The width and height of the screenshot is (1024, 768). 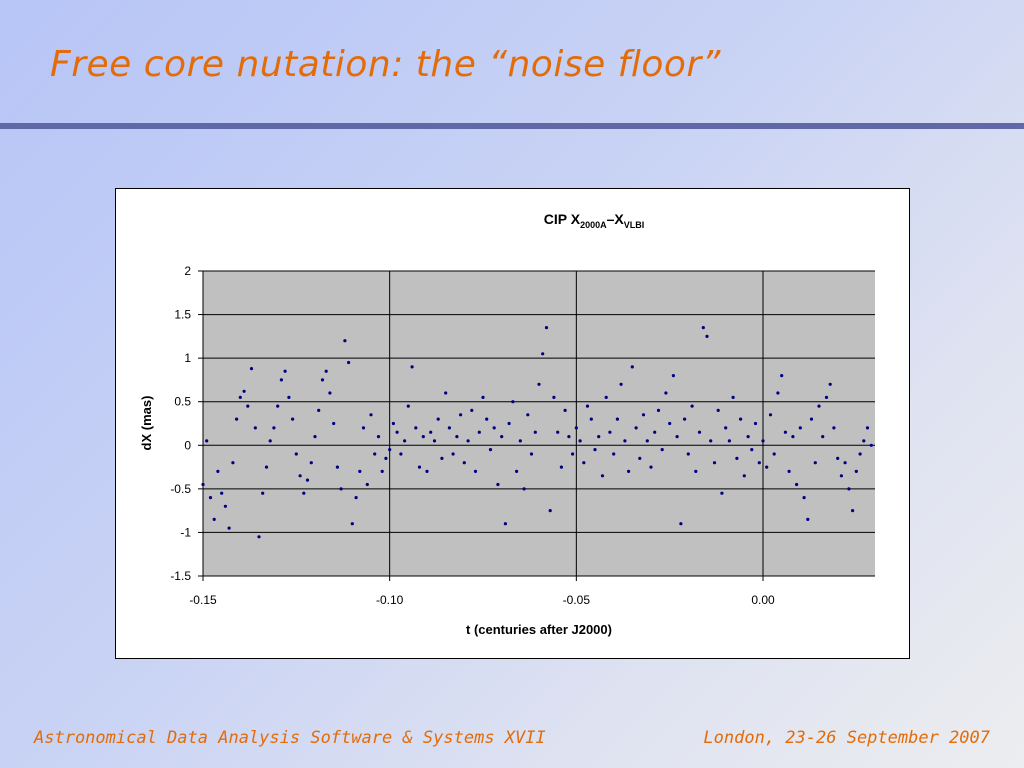 I want to click on chart-title-sub2: VLBI, so click(x=634, y=225).